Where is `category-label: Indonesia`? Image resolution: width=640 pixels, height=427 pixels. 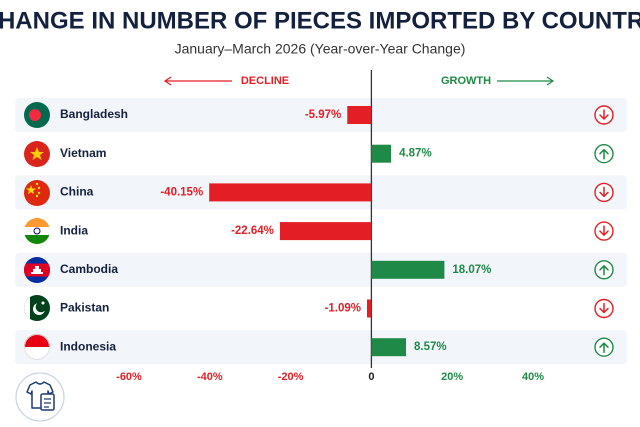 category-label: Indonesia is located at coordinates (88, 346).